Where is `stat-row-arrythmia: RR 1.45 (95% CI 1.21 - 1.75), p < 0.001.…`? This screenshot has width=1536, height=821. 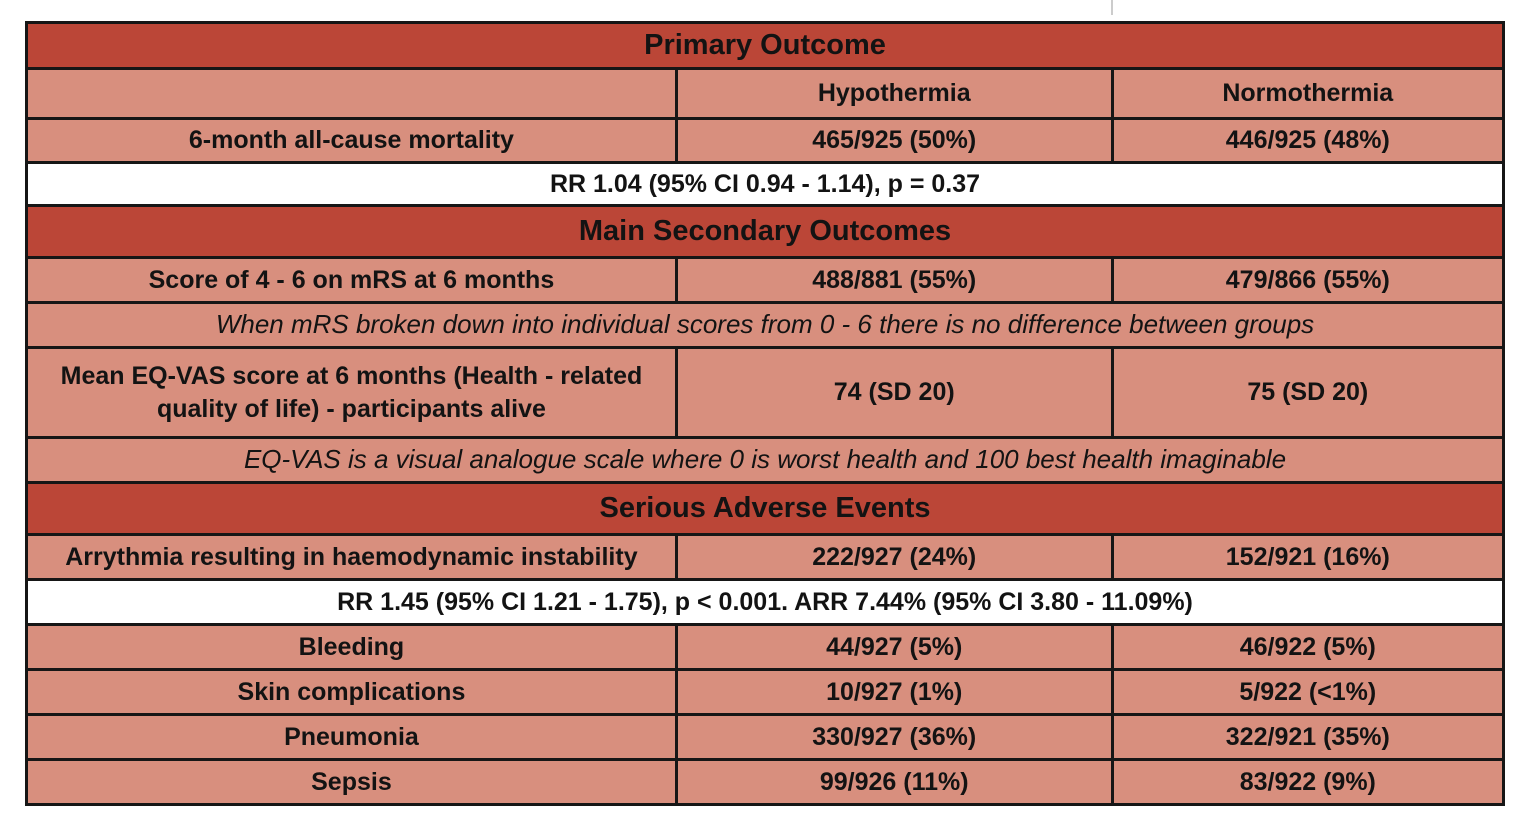
stat-row-arrythmia: RR 1.45 (95% CI 1.21 - 1.75), p < 0.001.… is located at coordinates (765, 602).